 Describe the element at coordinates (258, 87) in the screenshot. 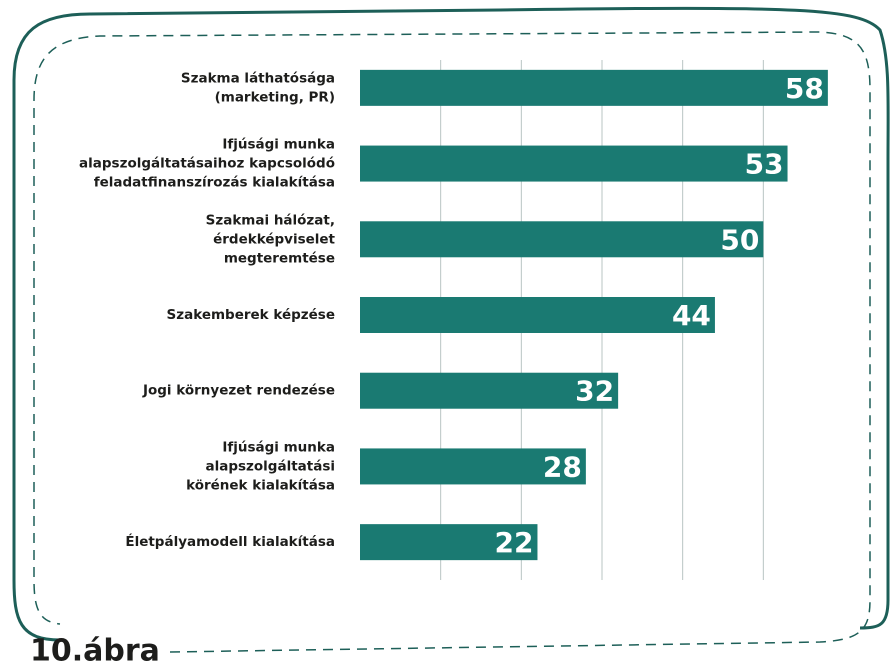

I see `category-label: Szakma láthatósága (marketing, PR)` at that location.